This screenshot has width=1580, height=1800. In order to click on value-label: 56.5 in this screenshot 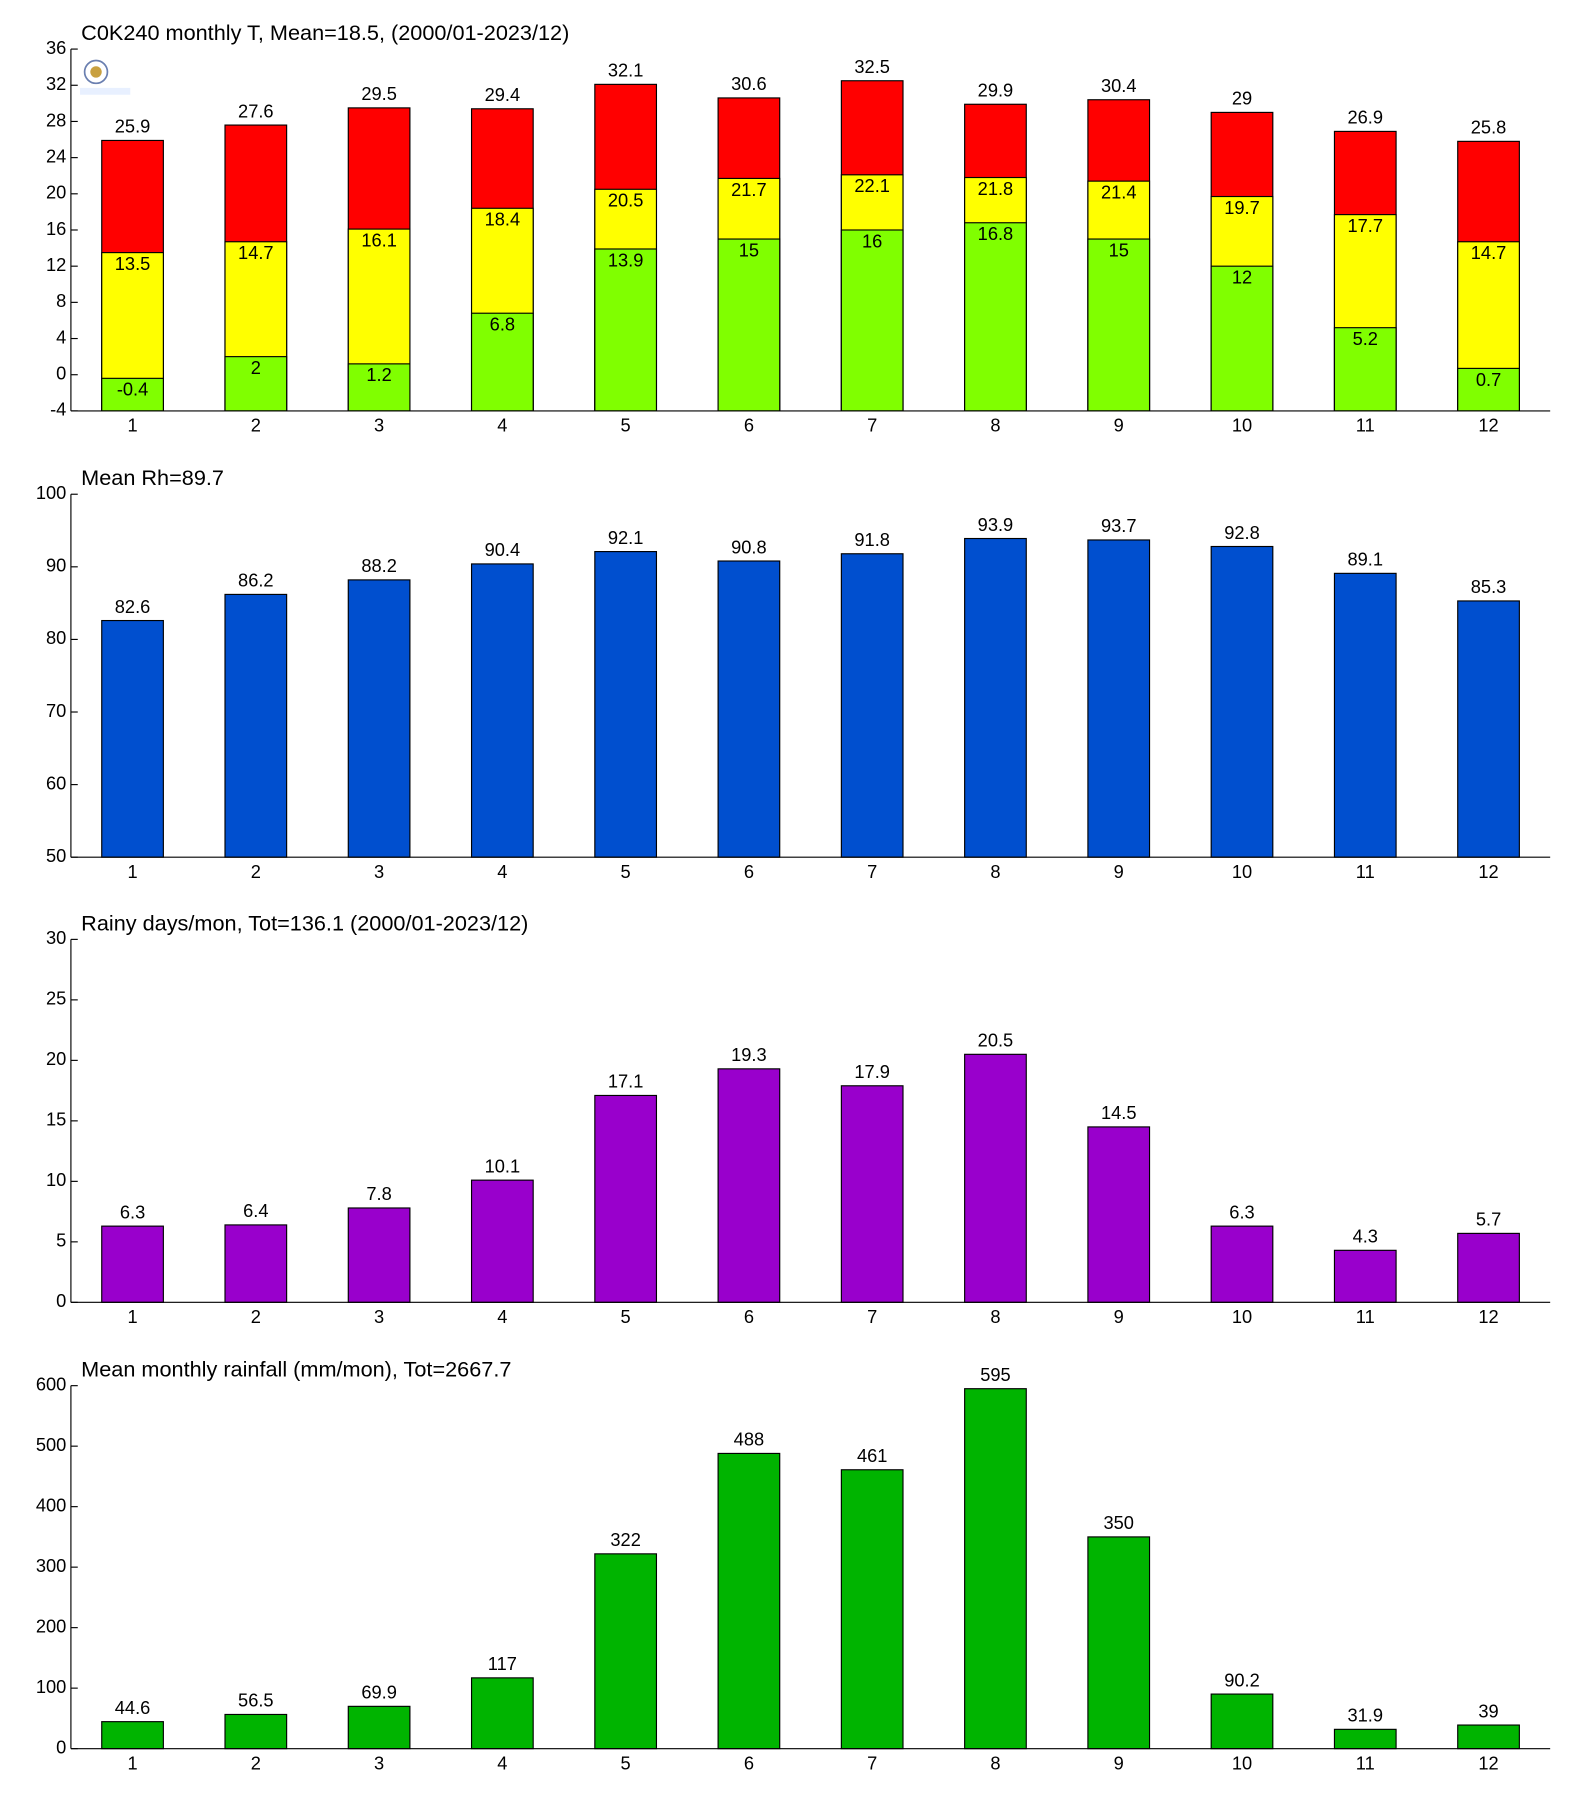, I will do `click(256, 1700)`.